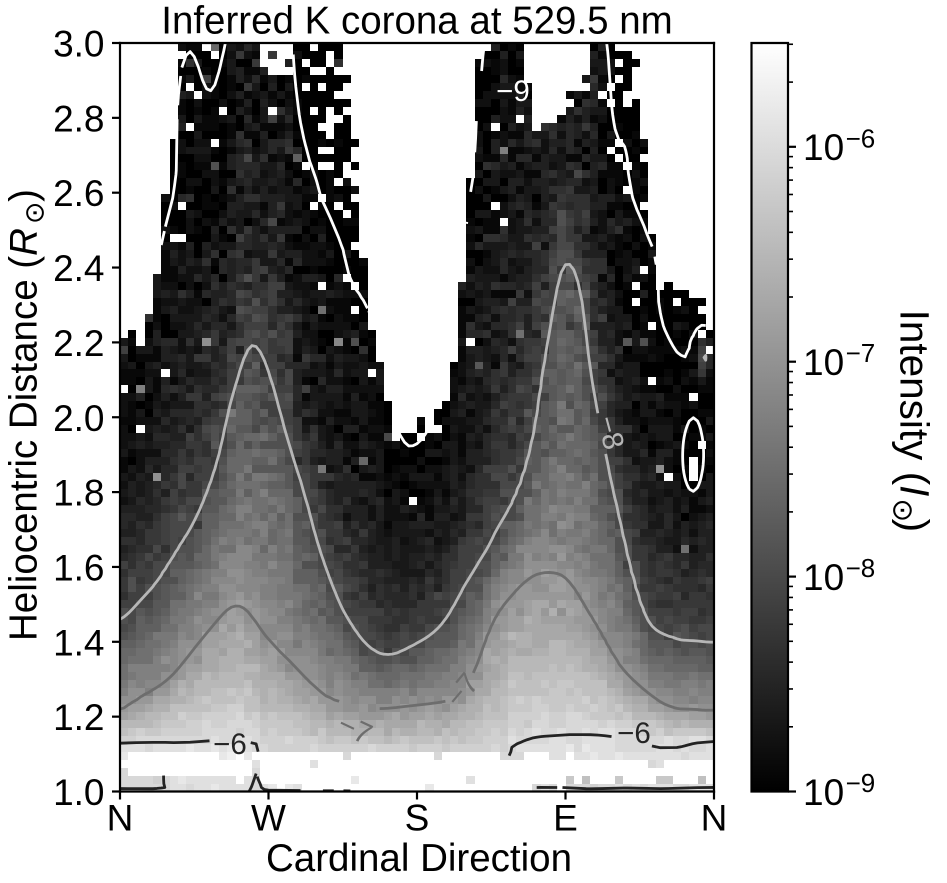  Describe the element at coordinates (417, 21) in the screenshot. I see `svg-text: Inferred K corona at 529.5 nm` at that location.